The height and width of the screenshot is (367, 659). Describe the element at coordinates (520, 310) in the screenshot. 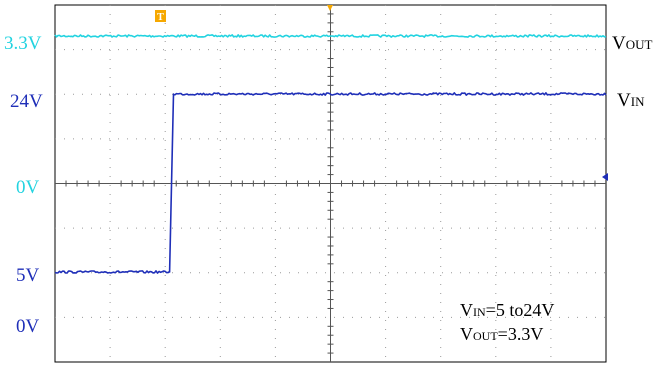

I see `annotation-line-1-rest: =5 to24V` at that location.